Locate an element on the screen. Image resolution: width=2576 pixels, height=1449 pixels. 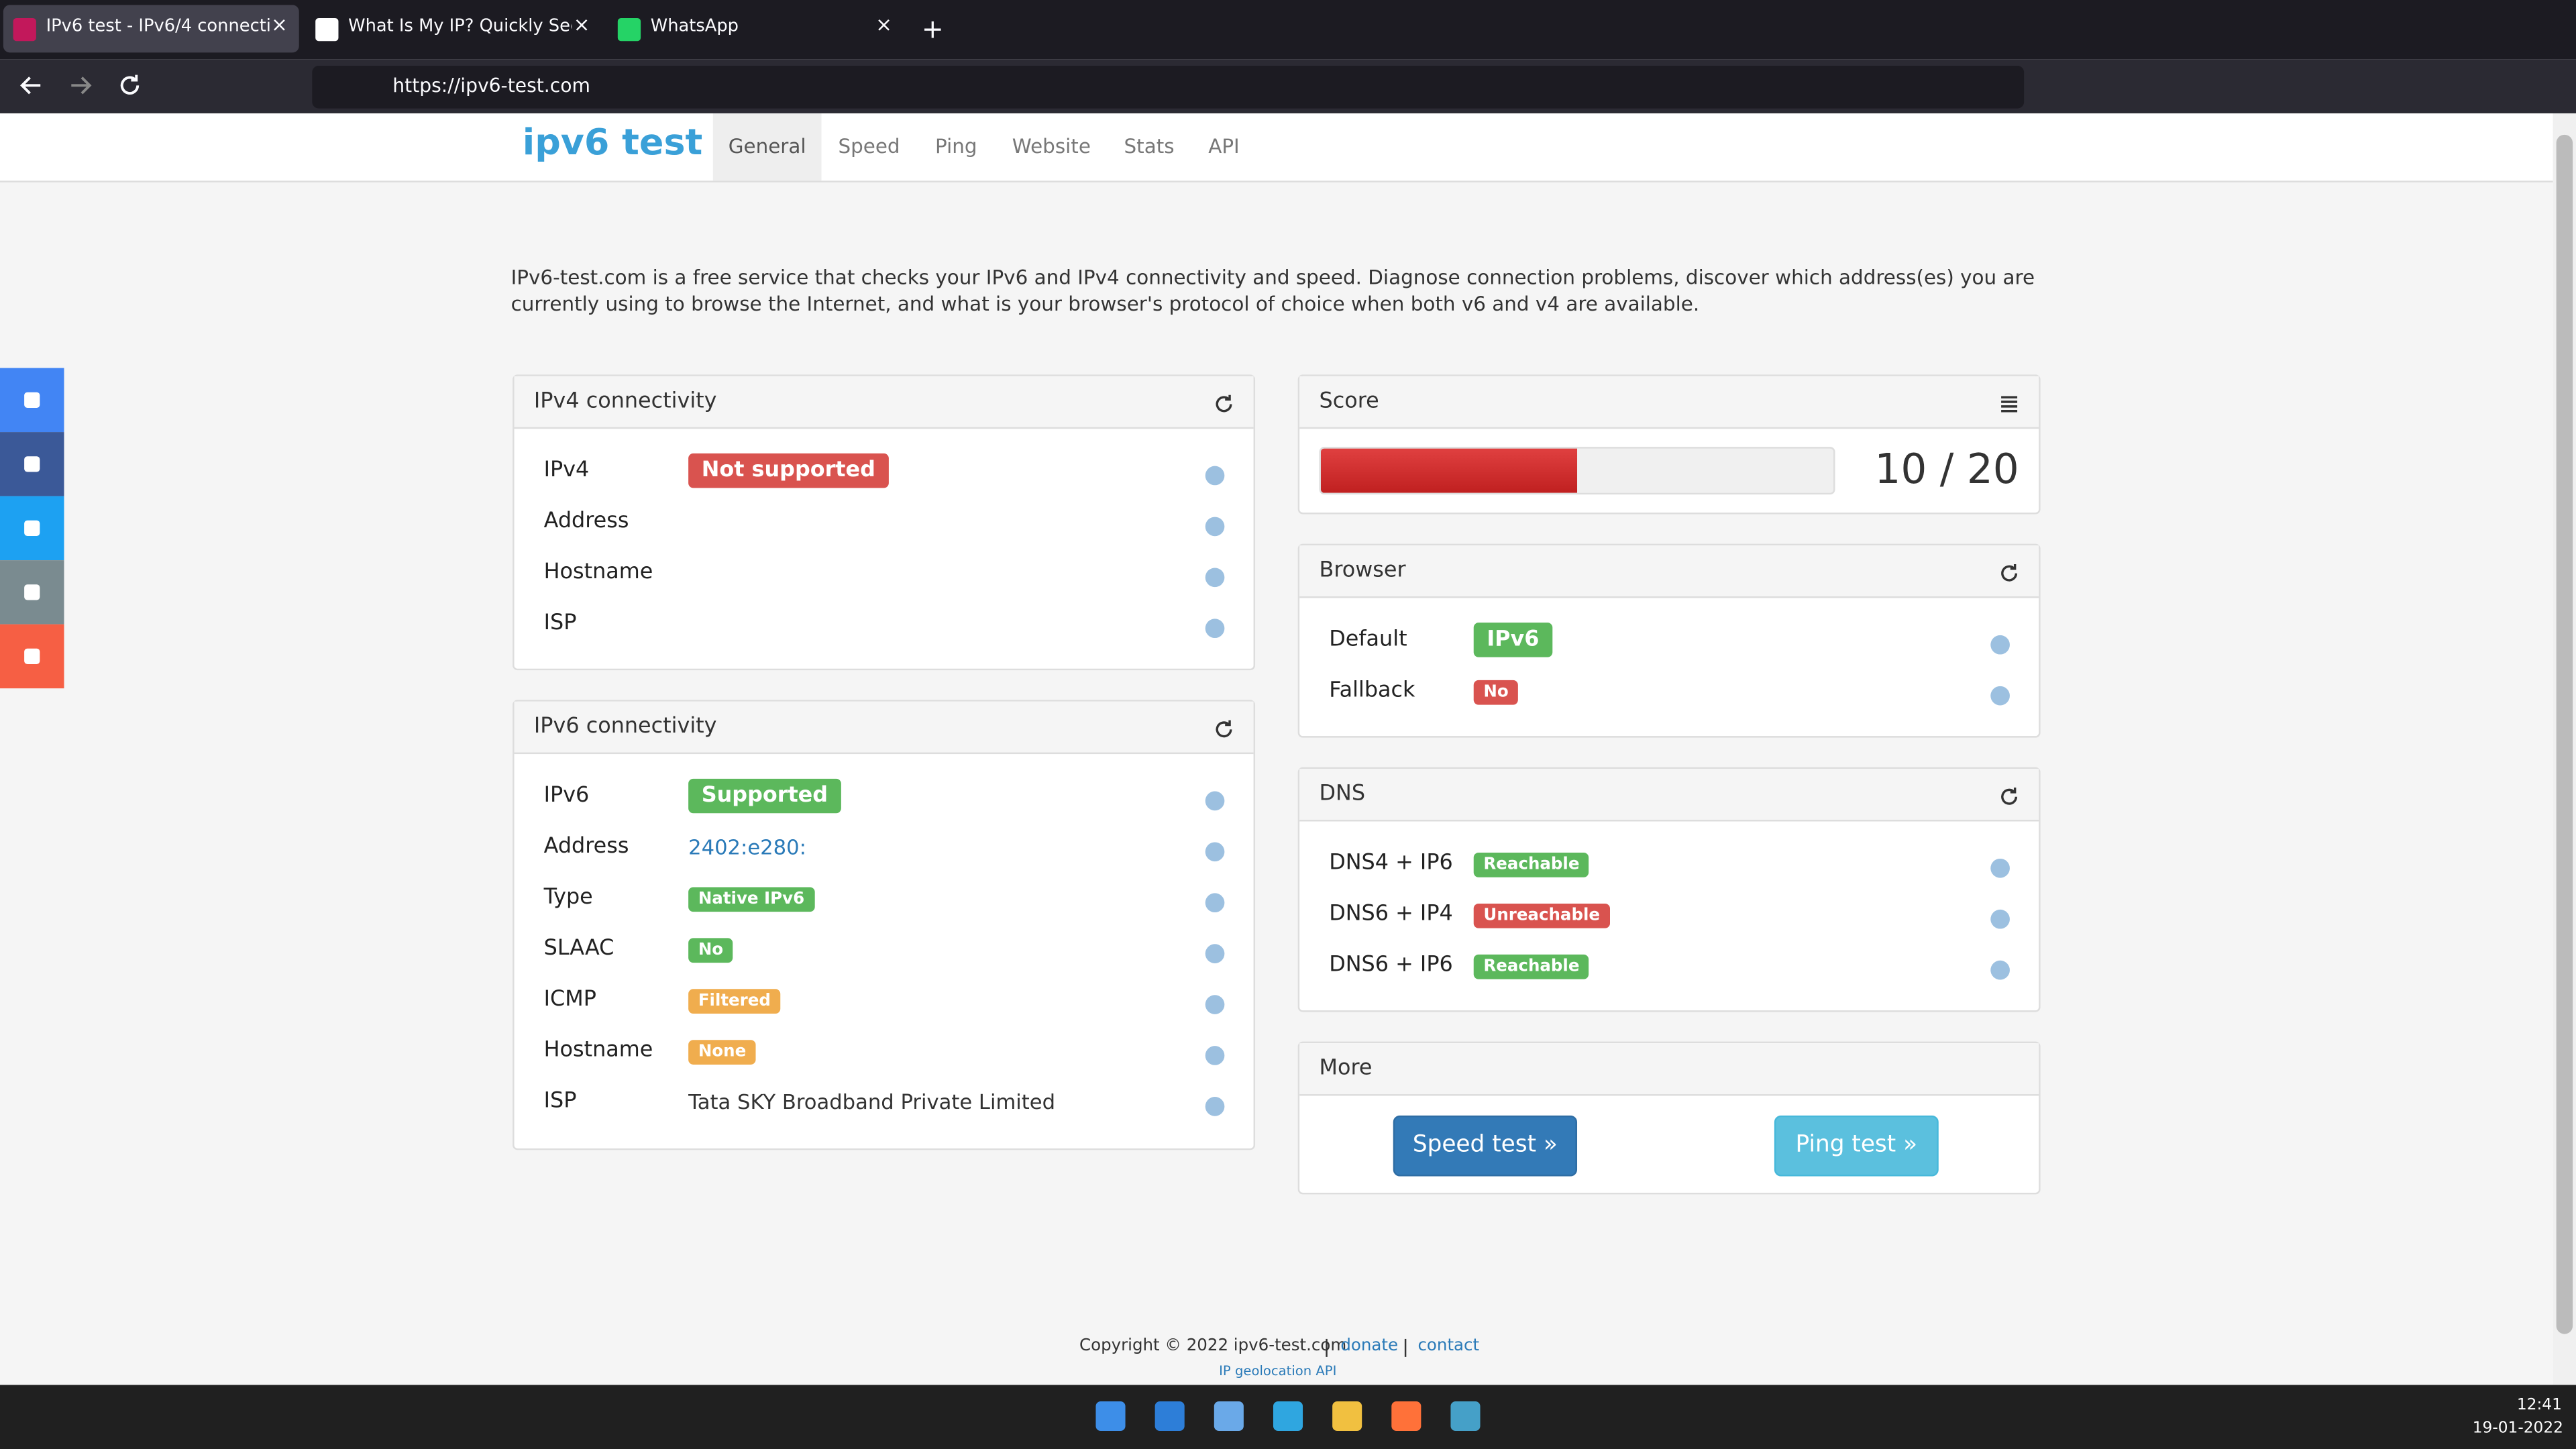
nav-label: General is located at coordinates (767, 146).